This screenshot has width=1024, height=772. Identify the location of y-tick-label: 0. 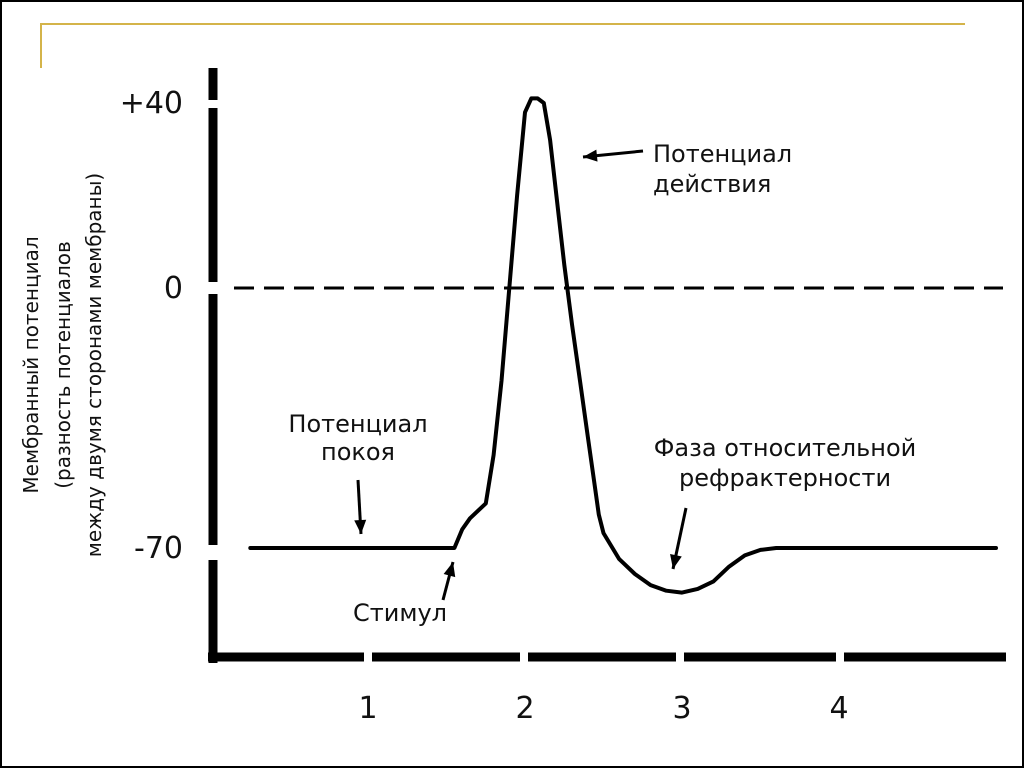
(173, 288).